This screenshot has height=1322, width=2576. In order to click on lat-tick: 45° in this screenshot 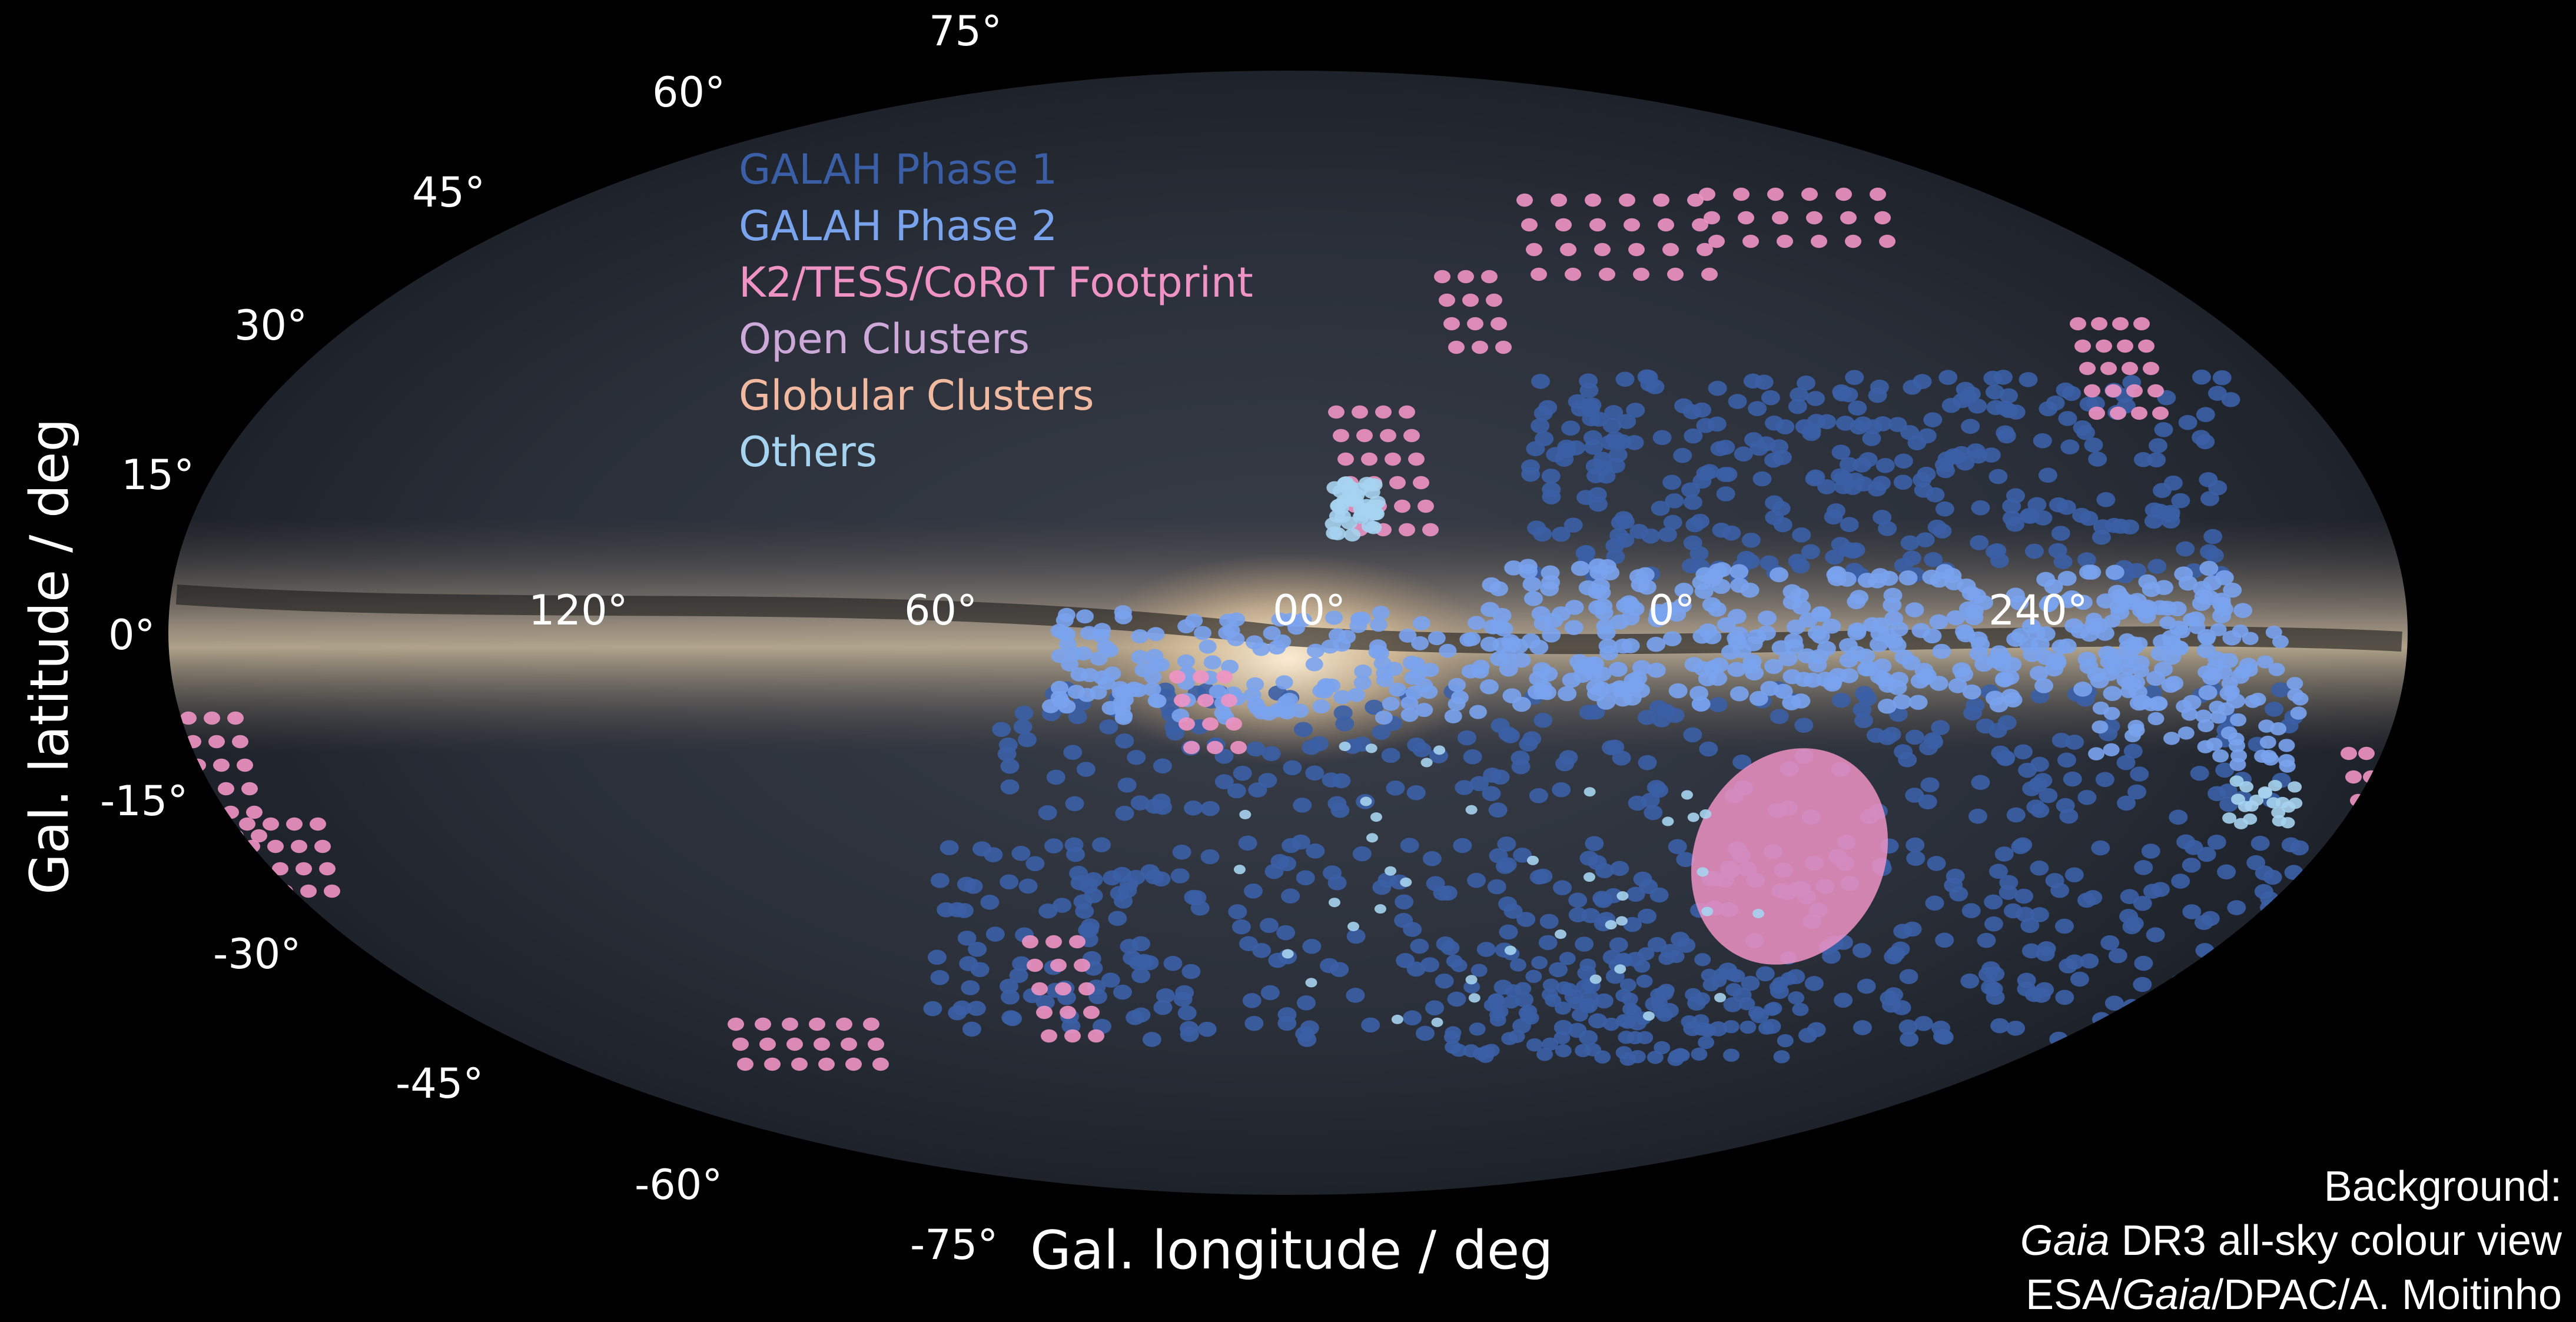, I will do `click(449, 192)`.